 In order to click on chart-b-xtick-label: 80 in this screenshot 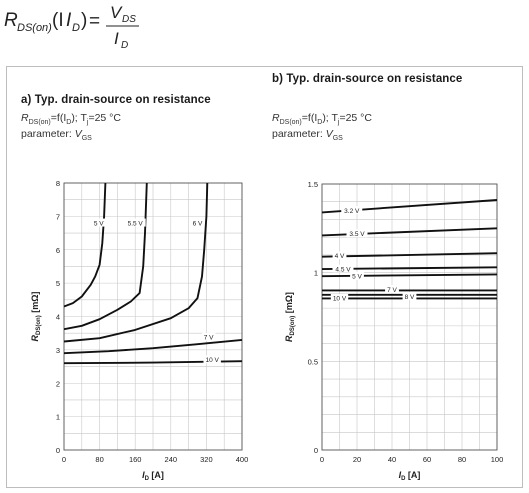, I will do `click(462, 459)`.